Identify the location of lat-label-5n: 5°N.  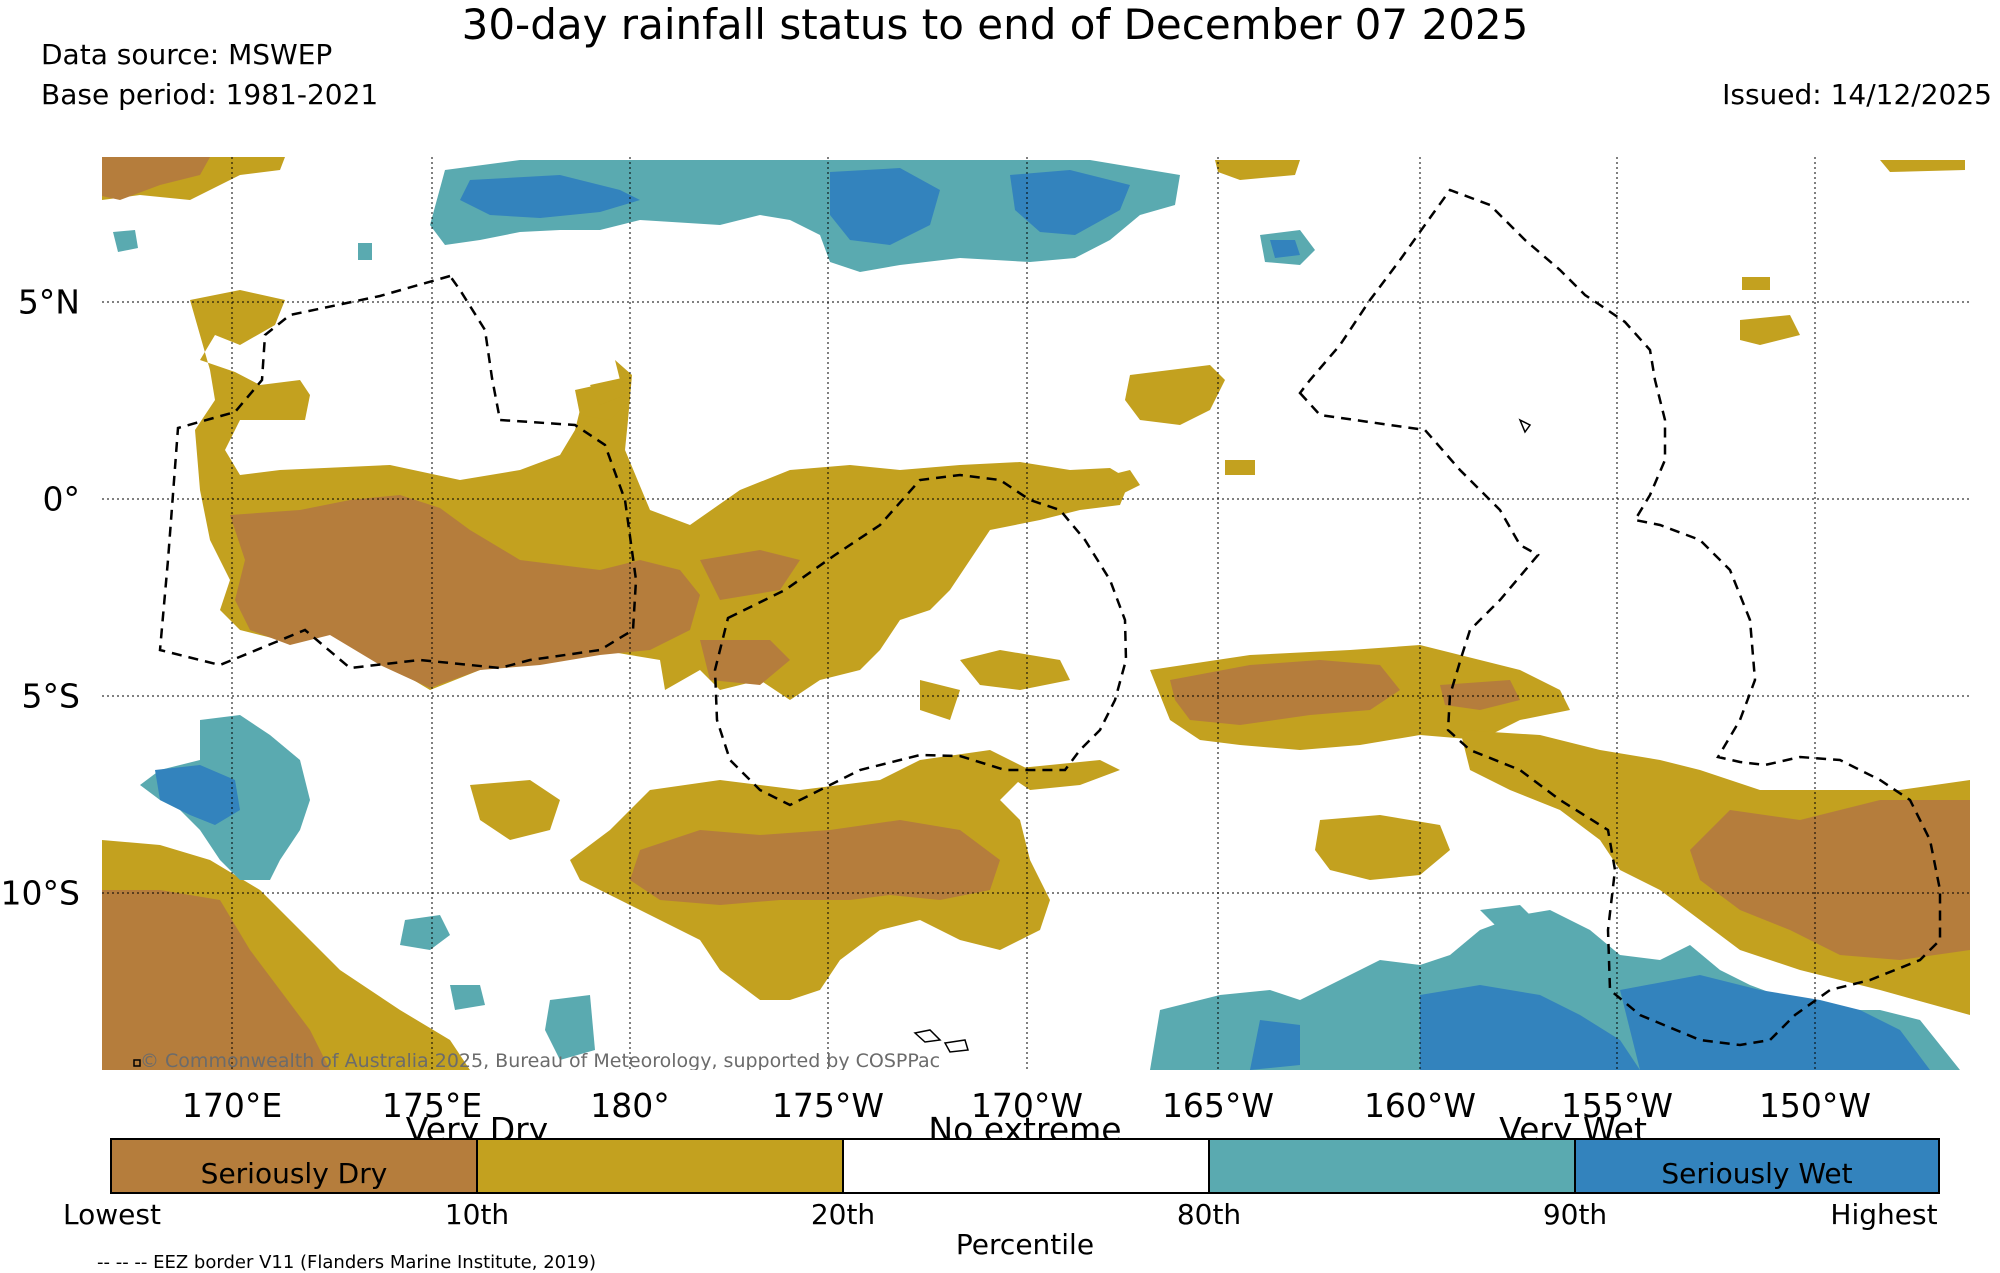
(48, 302).